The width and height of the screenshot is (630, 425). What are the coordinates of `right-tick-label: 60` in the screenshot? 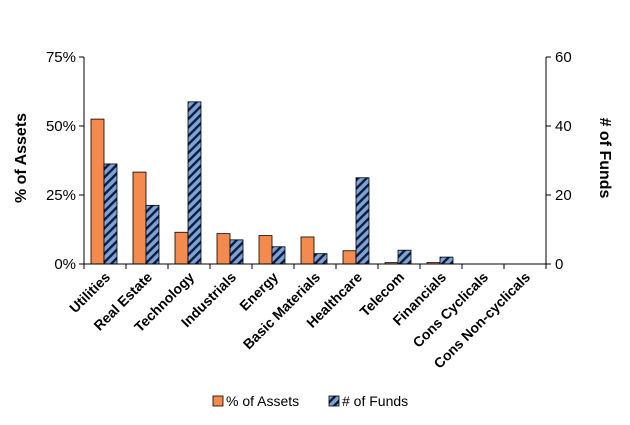 It's located at (563, 57).